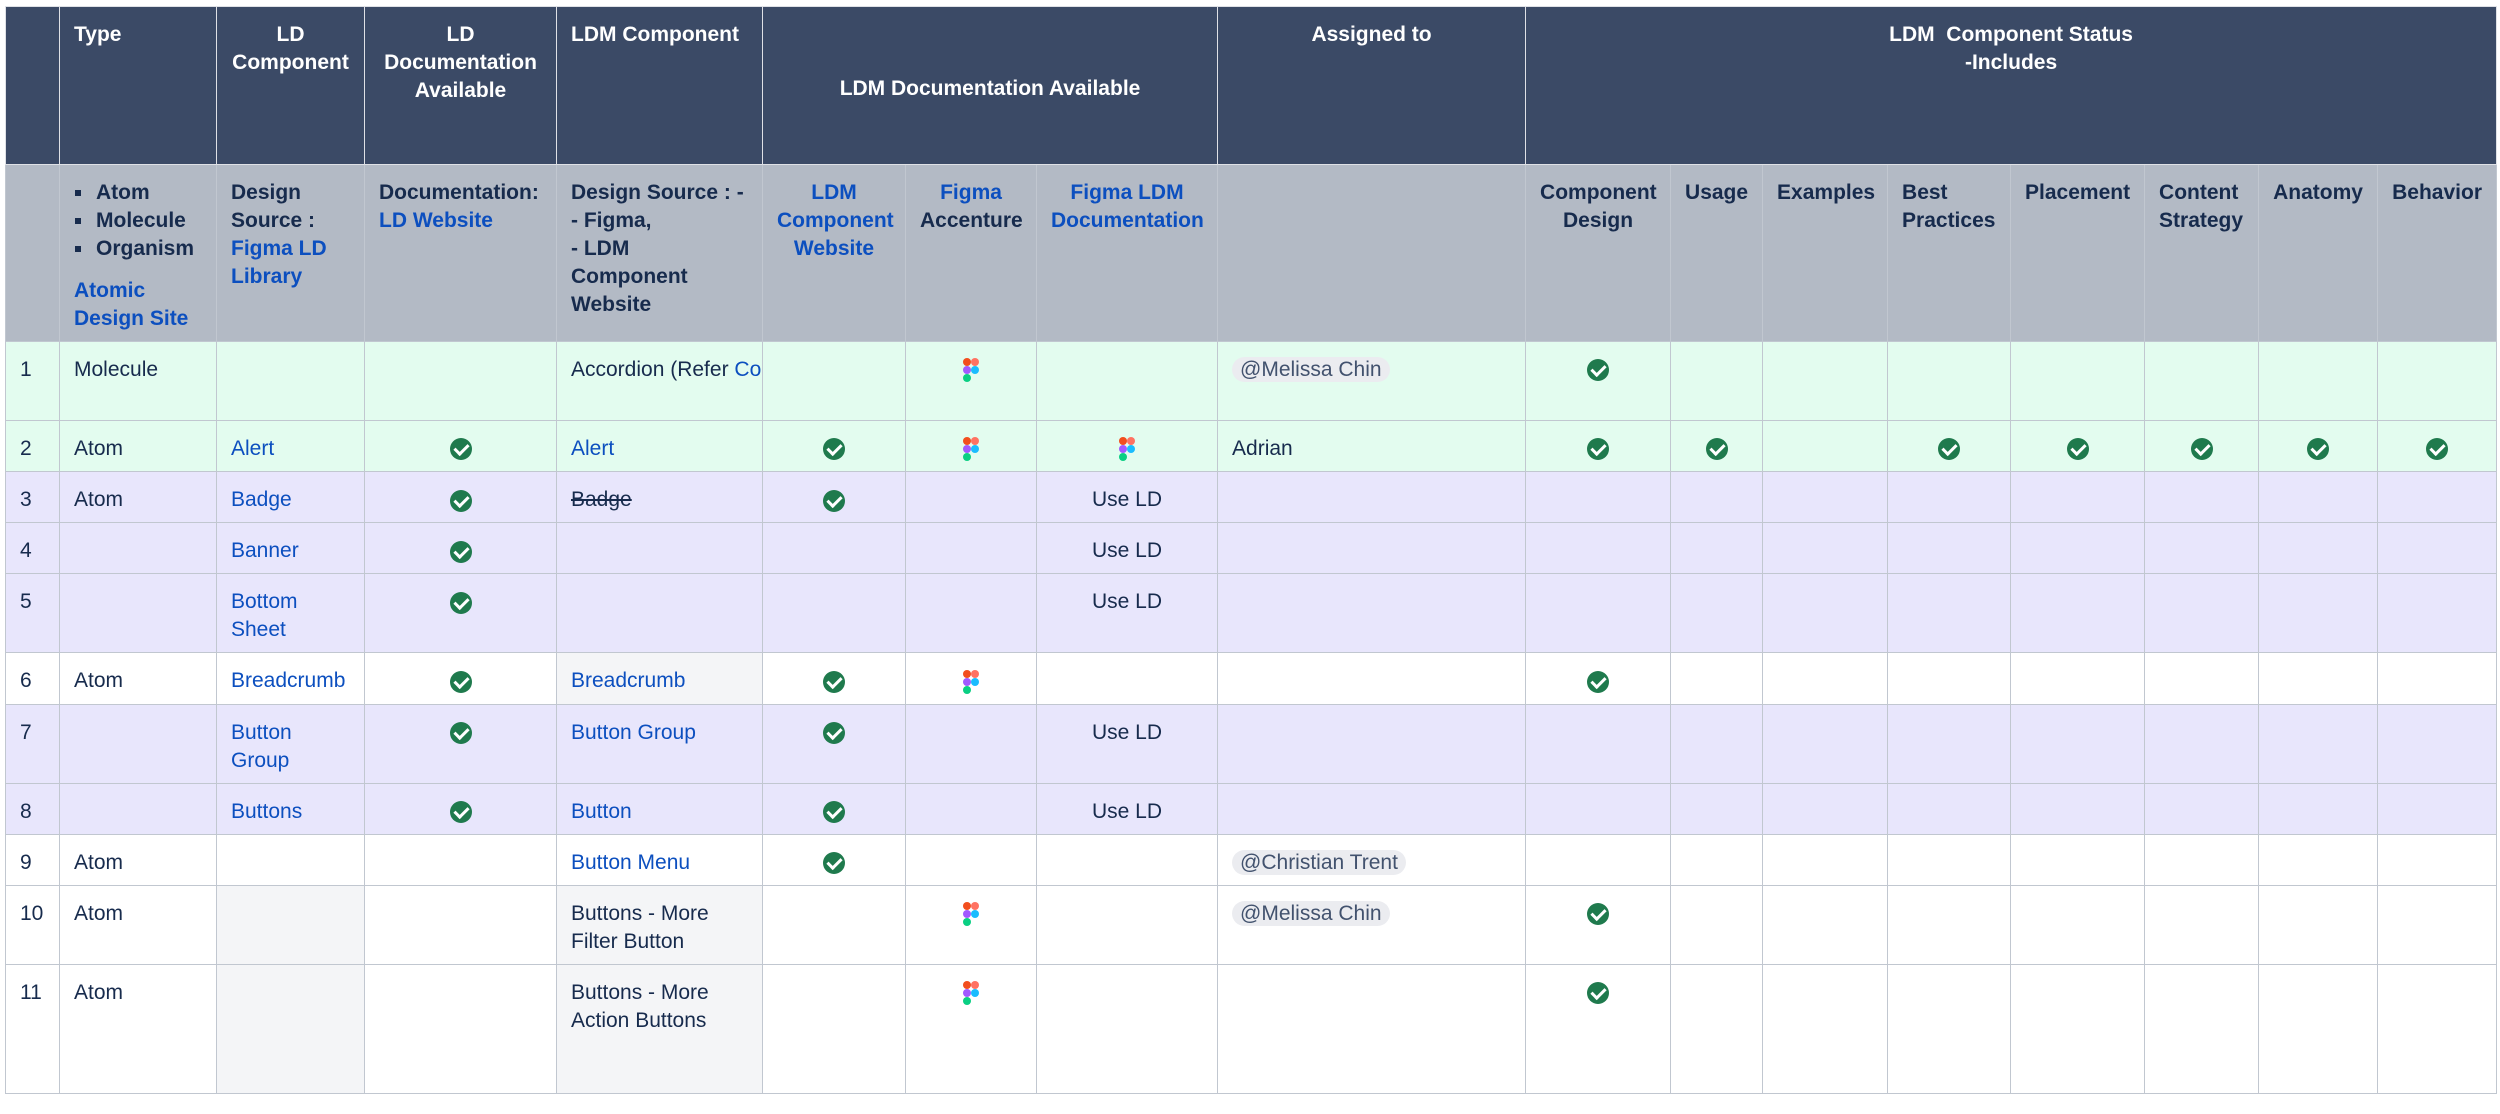  I want to click on ldm-link: Button Group, so click(633, 732).